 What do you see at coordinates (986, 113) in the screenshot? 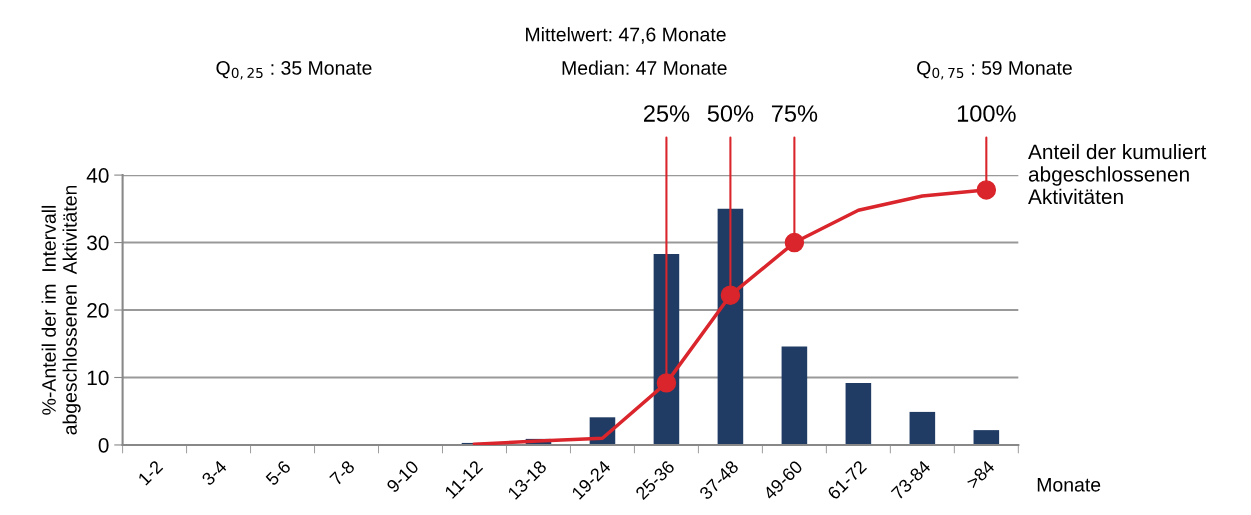
I see `annotation: 100%` at bounding box center [986, 113].